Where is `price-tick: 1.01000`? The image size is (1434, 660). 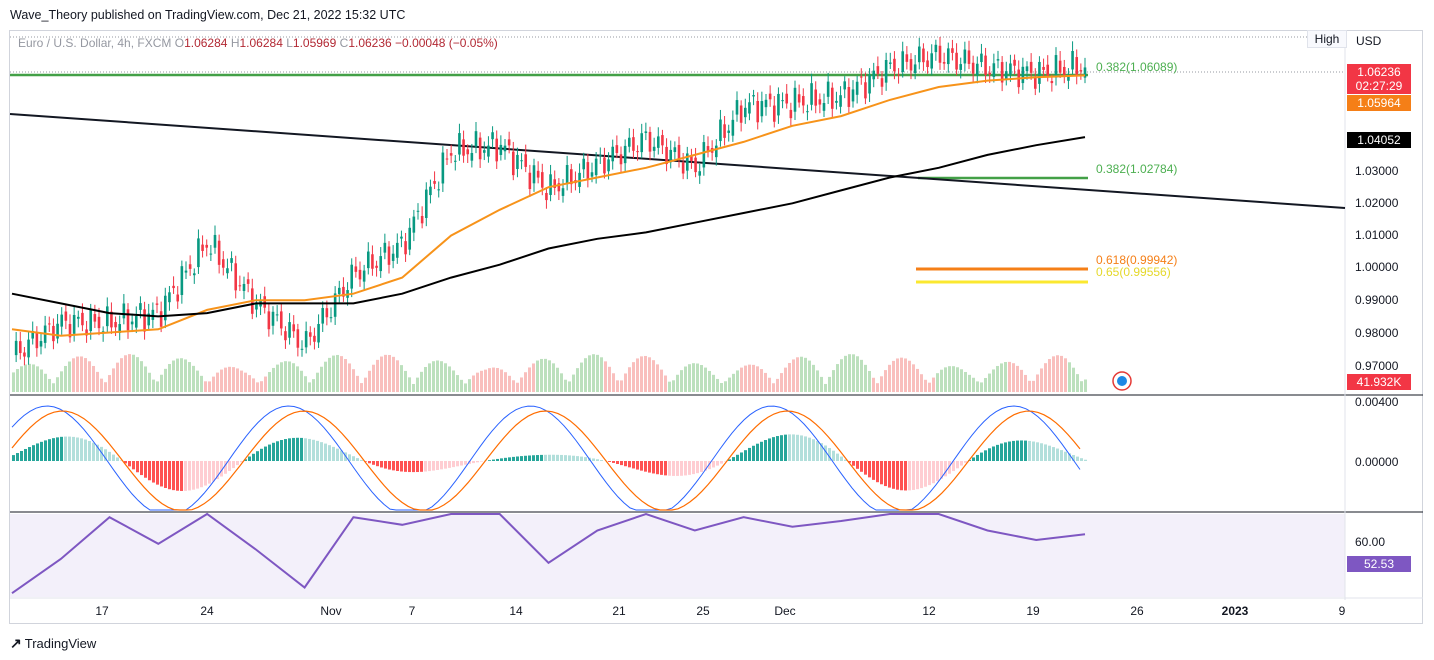 price-tick: 1.01000 is located at coordinates (1377, 235).